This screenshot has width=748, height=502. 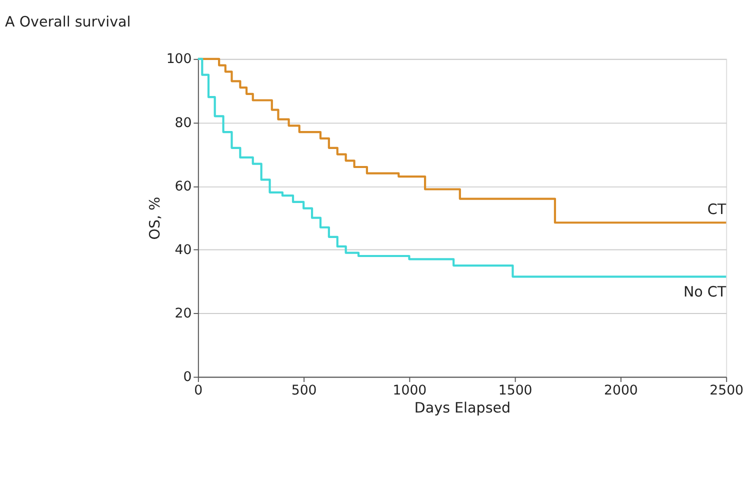 What do you see at coordinates (183, 250) in the screenshot?
I see `y-tick-label: 40` at bounding box center [183, 250].